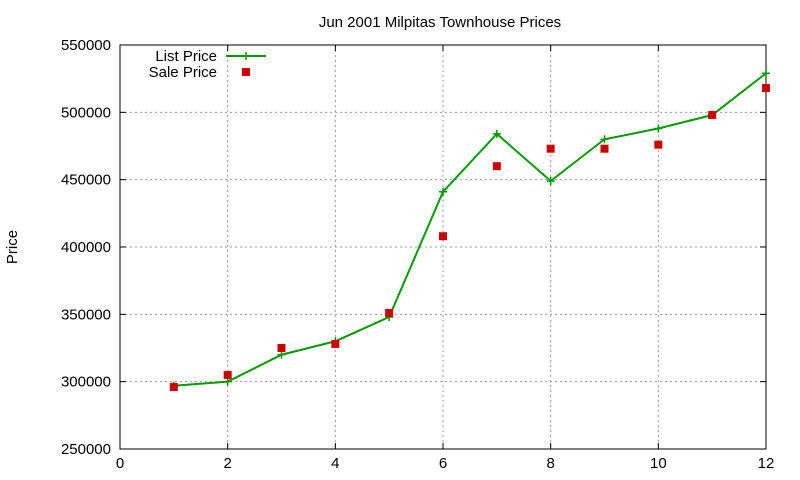 This screenshot has width=800, height=480. I want to click on legend-label: List Price, so click(186, 56).